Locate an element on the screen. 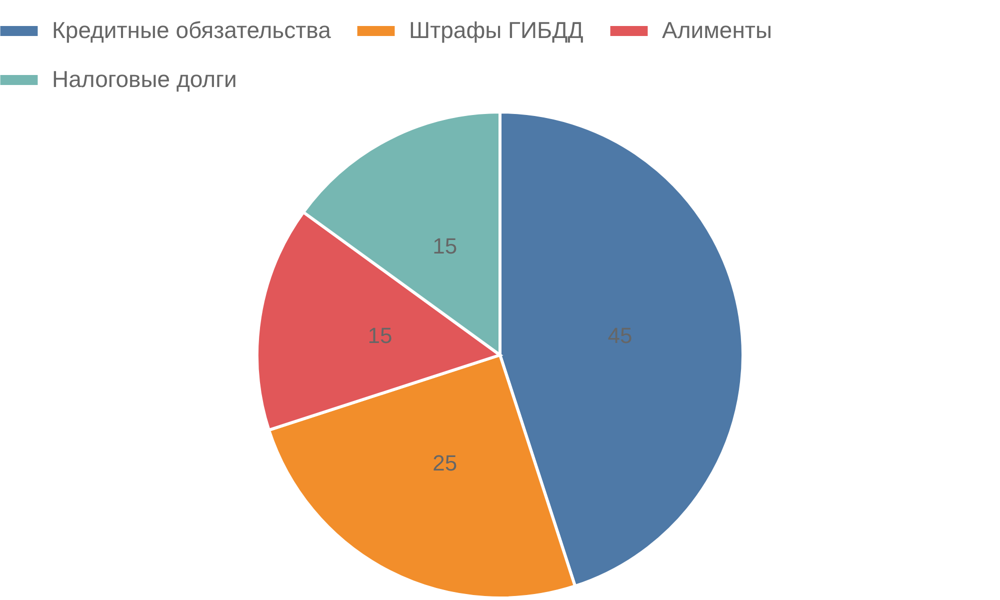  legend-label: Кредитные обязательства is located at coordinates (192, 30).